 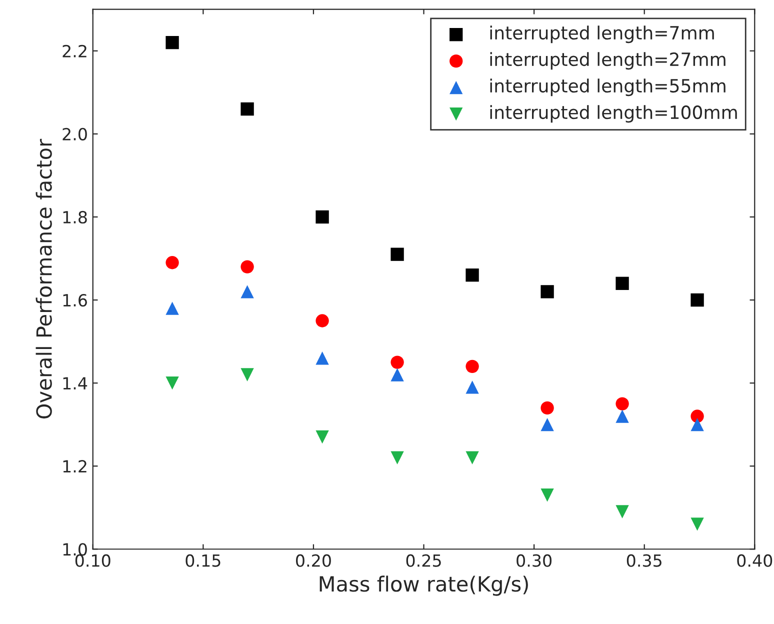 What do you see at coordinates (75, 217) in the screenshot?
I see `y-tick-label: 1.8` at bounding box center [75, 217].